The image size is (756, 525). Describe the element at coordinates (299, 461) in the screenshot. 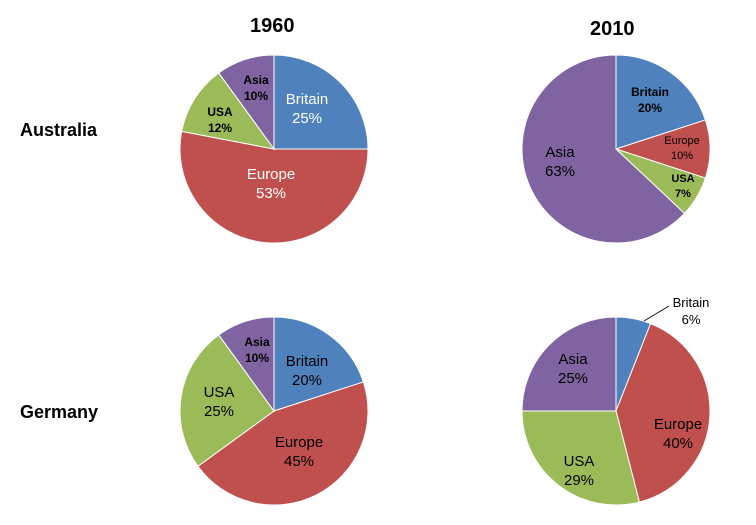

I see `slice-value-europe: 45%` at that location.